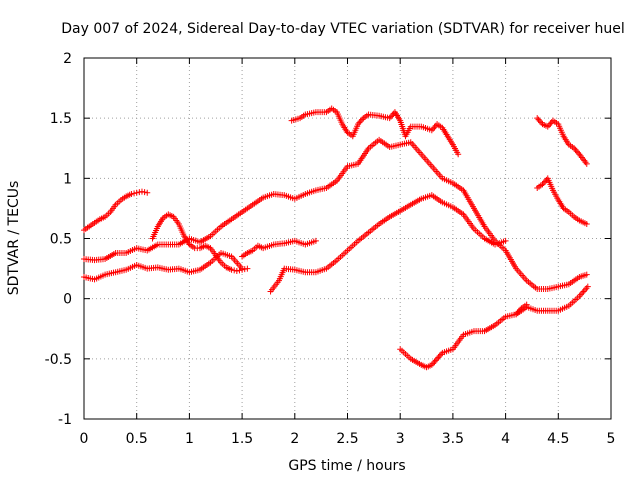 The image size is (640, 480). What do you see at coordinates (463, 336) in the screenshot?
I see `series-arc-h` at bounding box center [463, 336].